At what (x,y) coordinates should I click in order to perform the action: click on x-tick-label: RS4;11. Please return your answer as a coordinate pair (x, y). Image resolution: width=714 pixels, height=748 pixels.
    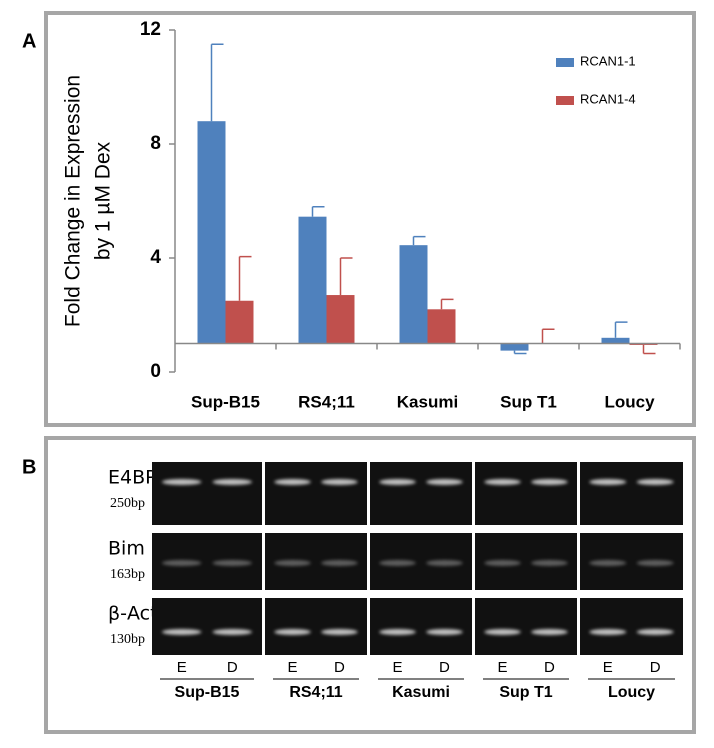
    Looking at the image, I should click on (326, 401).